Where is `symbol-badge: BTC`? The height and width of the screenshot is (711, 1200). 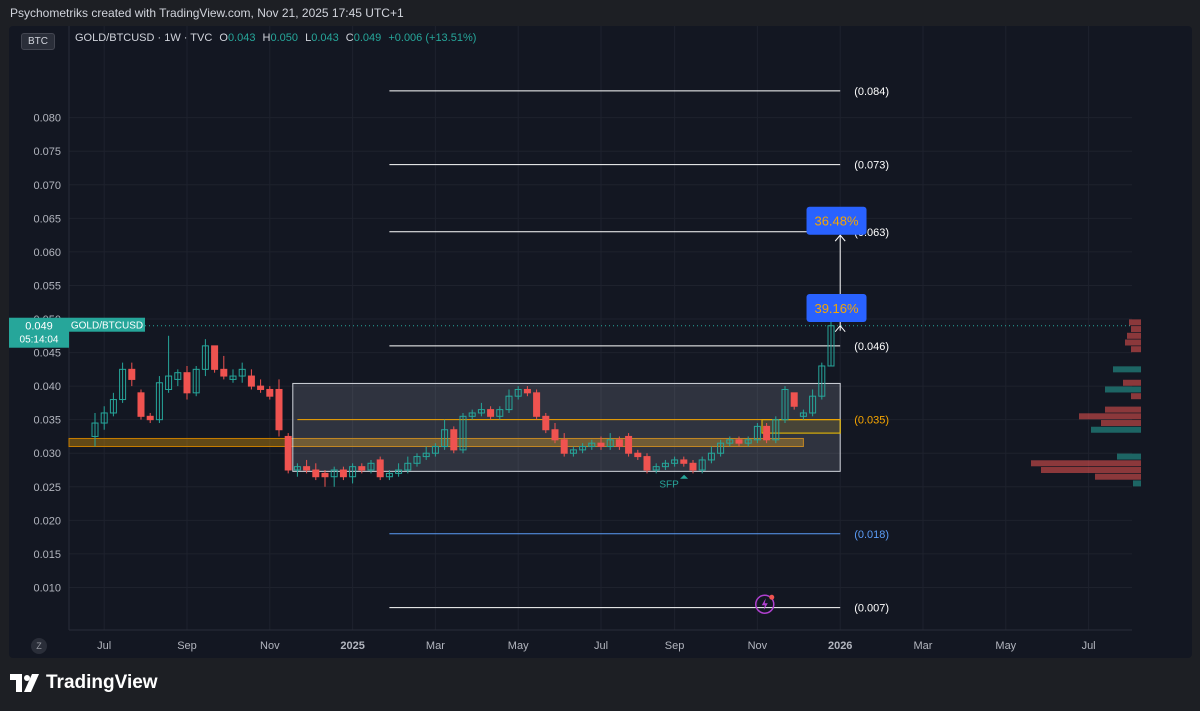 symbol-badge: BTC is located at coordinates (38, 41).